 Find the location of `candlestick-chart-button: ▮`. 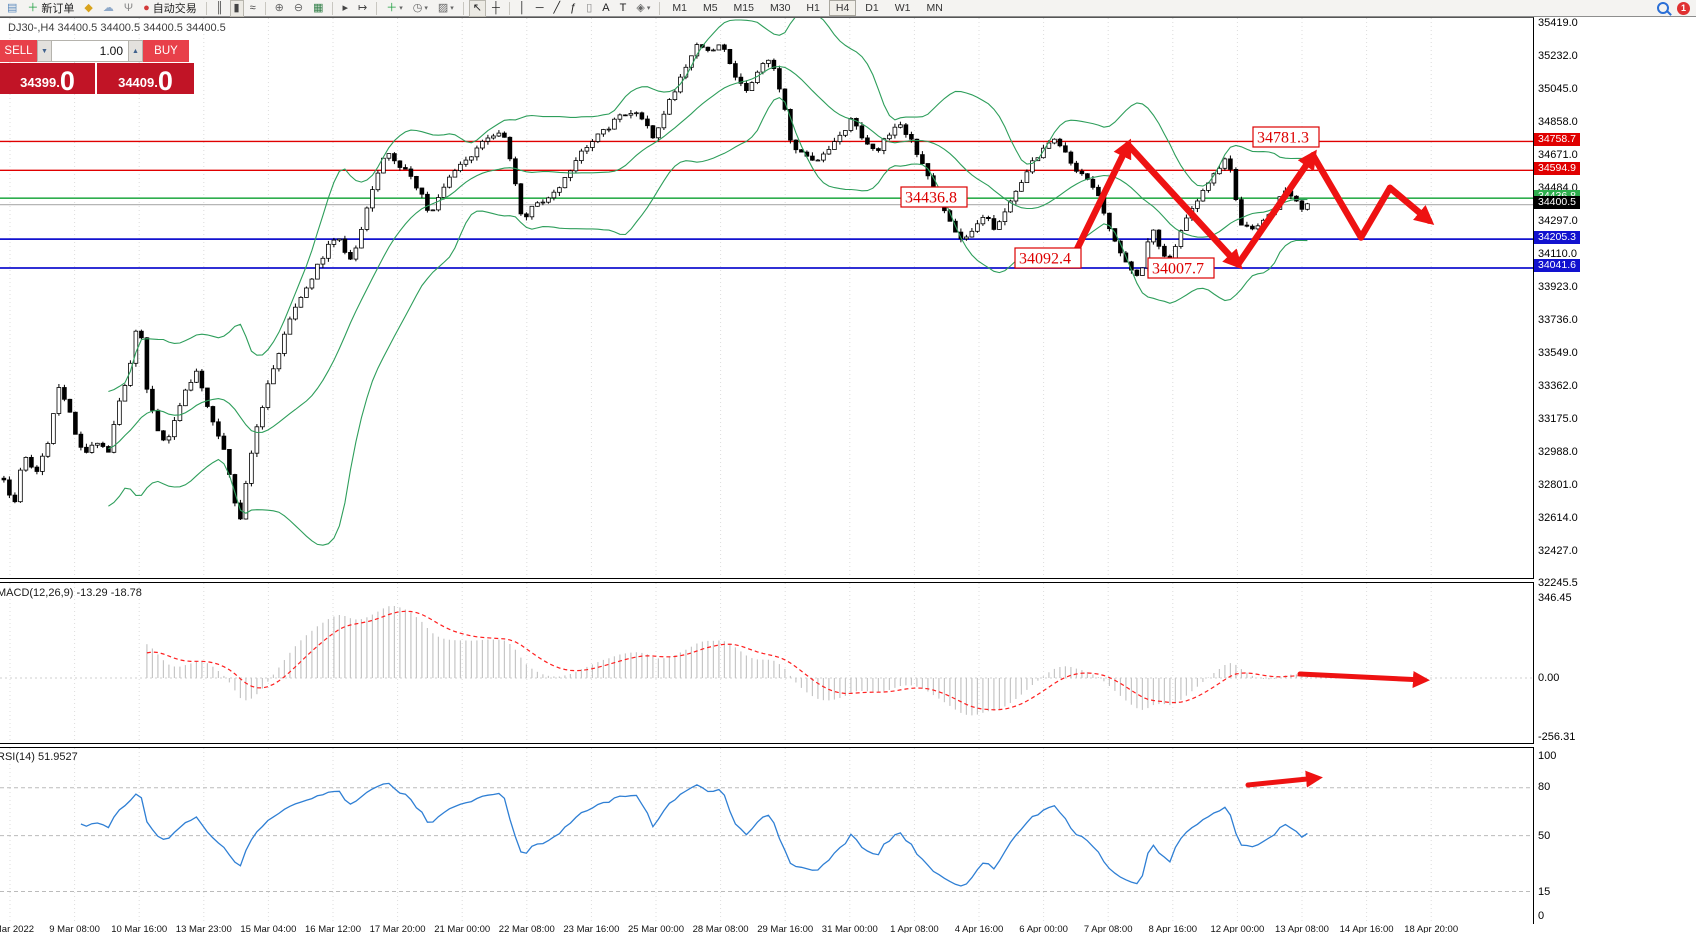

candlestick-chart-button: ▮ is located at coordinates (236, 8).